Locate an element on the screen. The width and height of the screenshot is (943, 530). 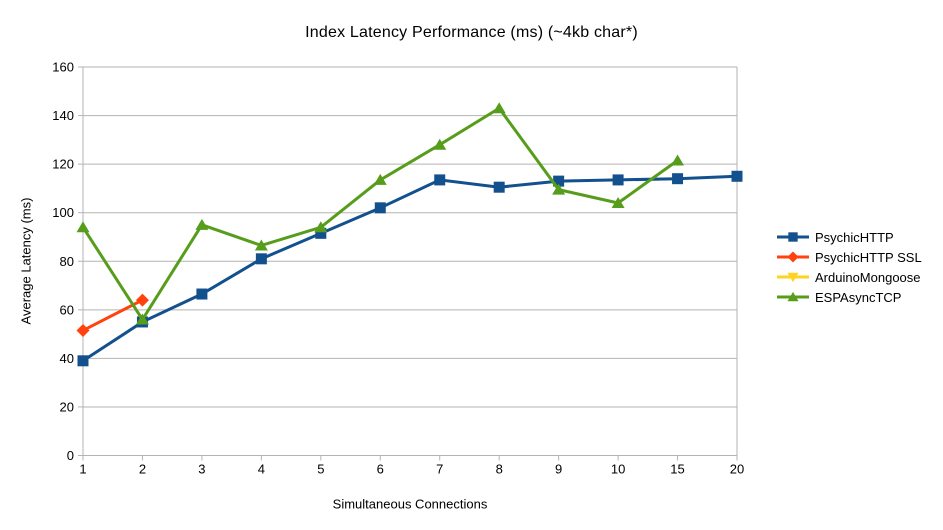
x-tick-label: 15 is located at coordinates (677, 469).